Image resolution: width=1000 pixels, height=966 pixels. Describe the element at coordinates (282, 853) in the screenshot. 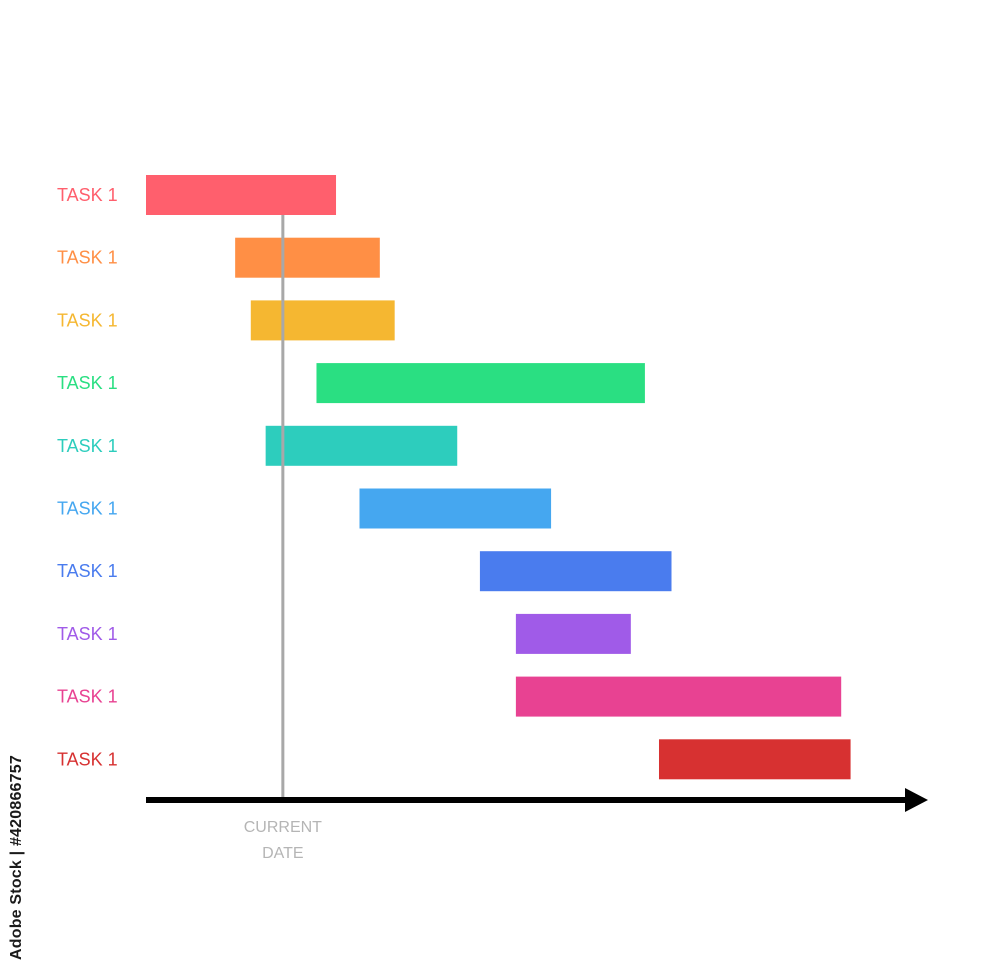

I see `current-date-label-line2: DATE` at that location.